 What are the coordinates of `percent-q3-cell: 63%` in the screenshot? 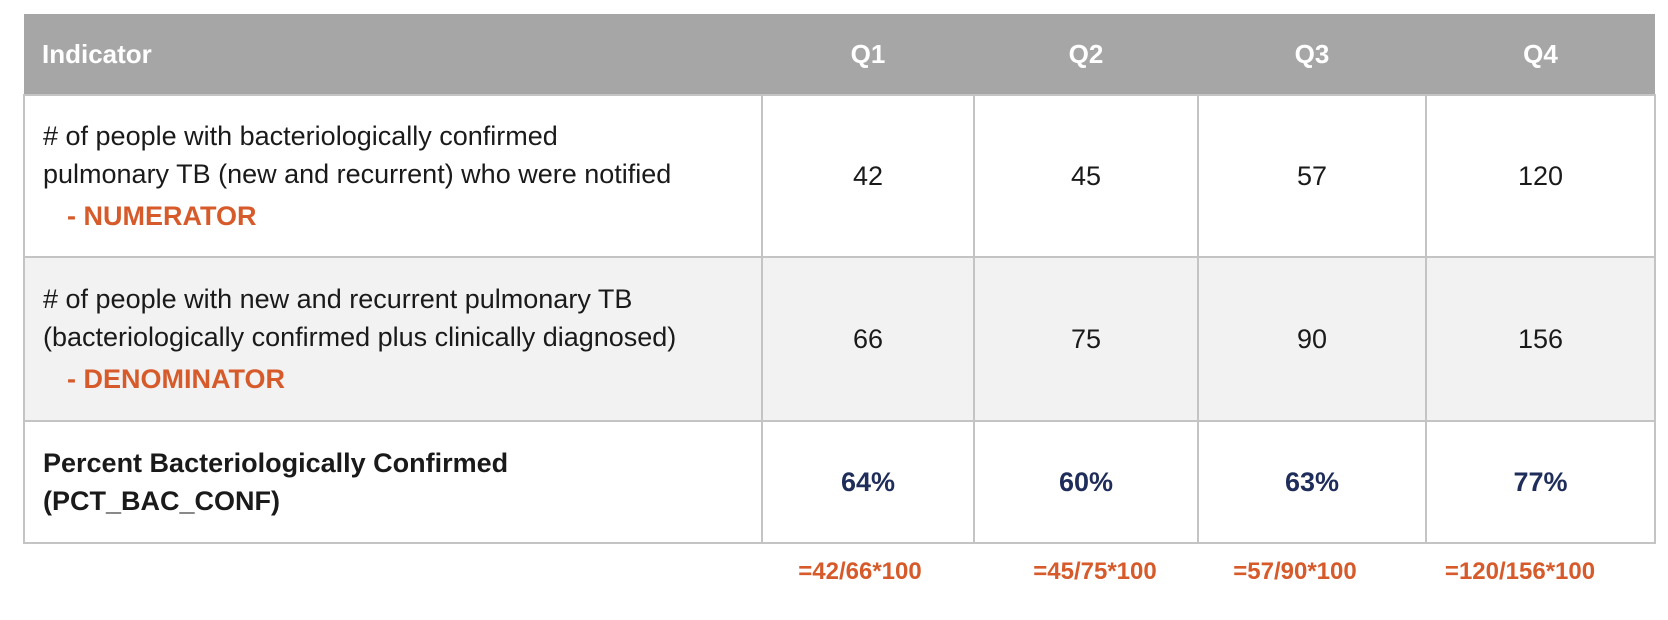 It's located at (1312, 482).